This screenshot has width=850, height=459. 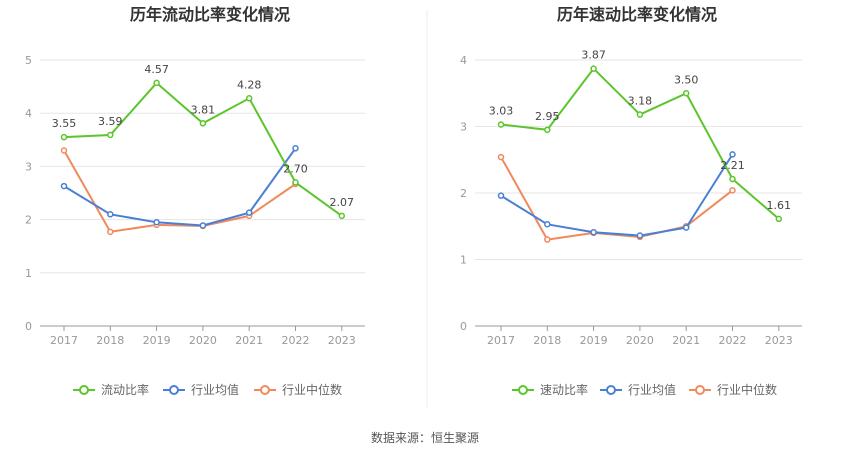 I want to click on data-label: 2.21, so click(x=732, y=165).